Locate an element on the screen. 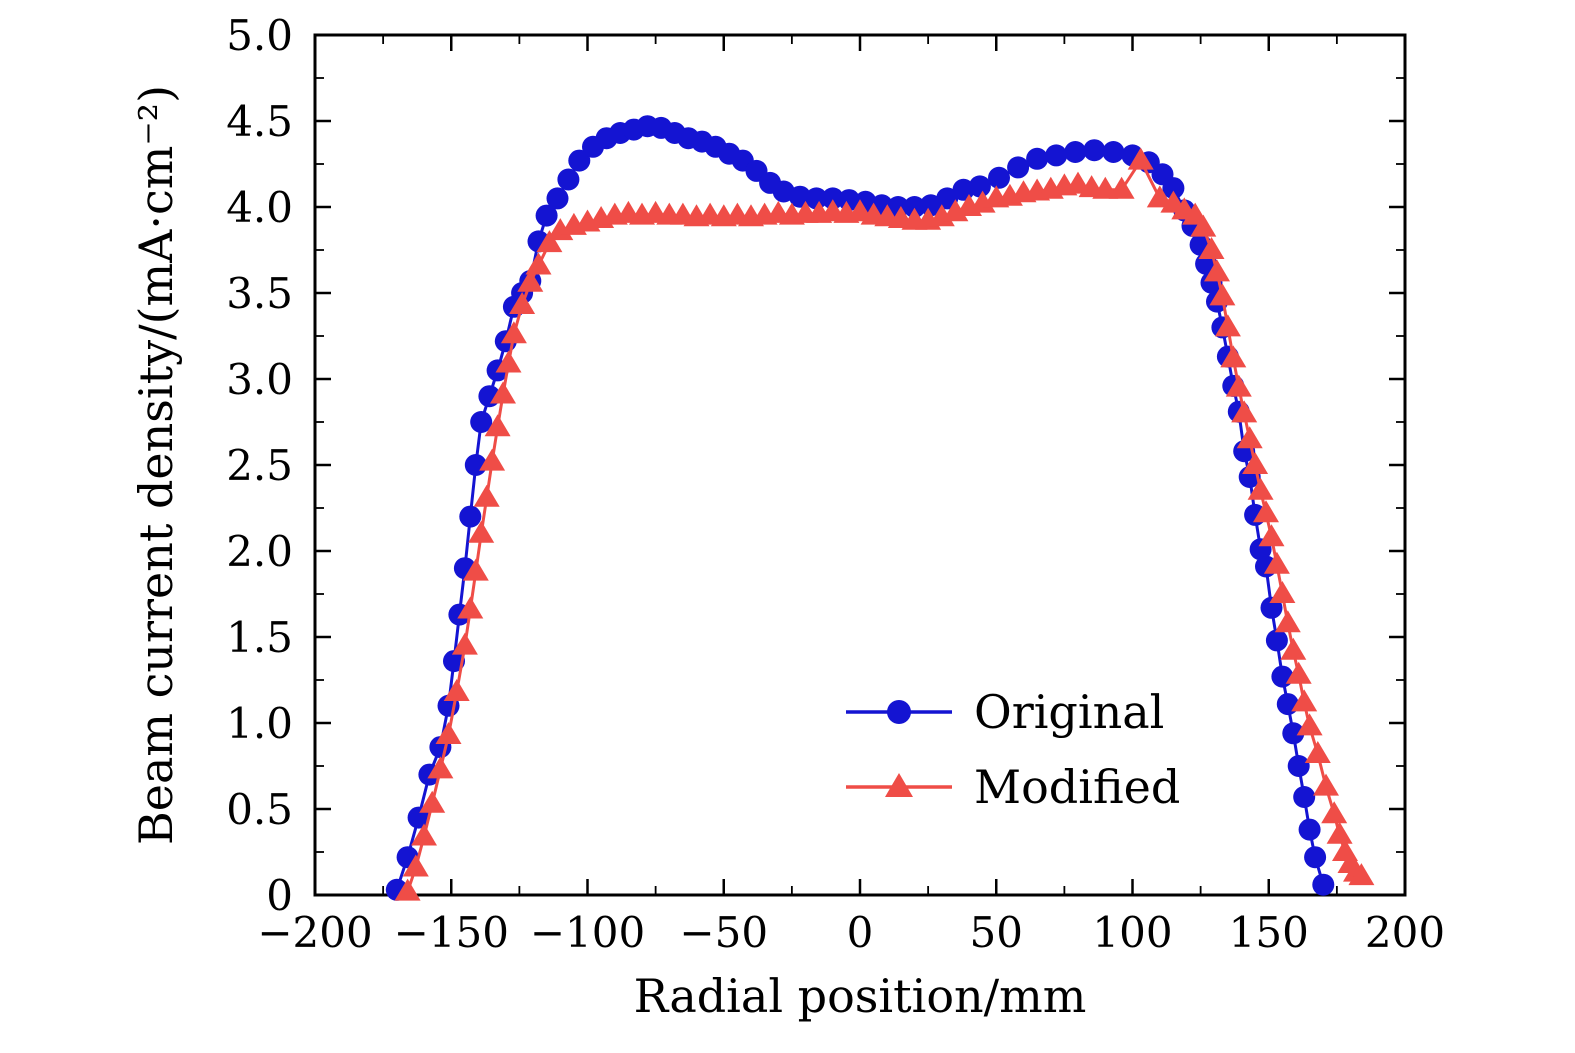 The image size is (1575, 1053). legend-label-modified: Modified is located at coordinates (1077, 787).